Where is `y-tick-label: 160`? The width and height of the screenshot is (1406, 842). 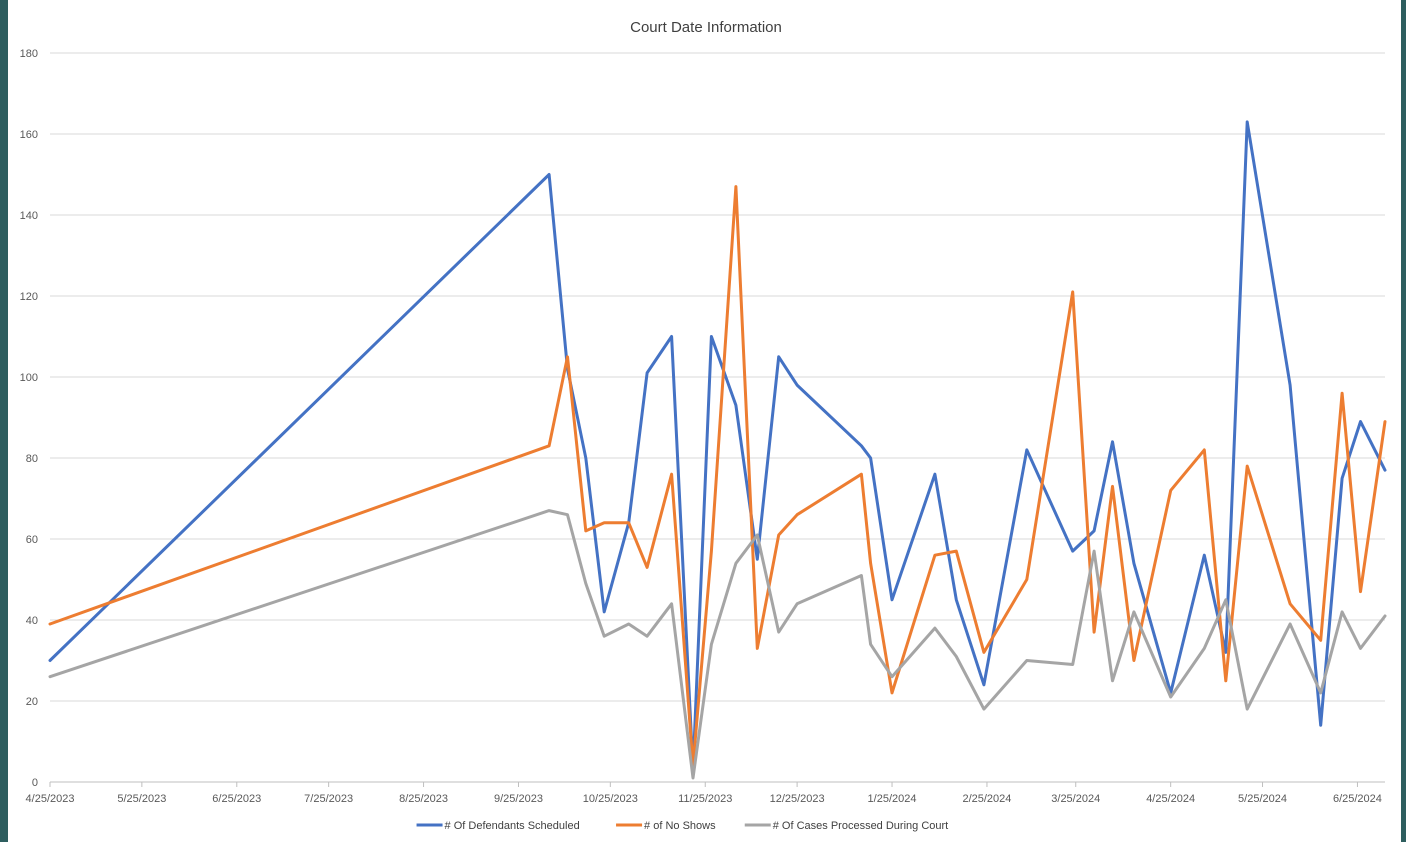 y-tick-label: 160 is located at coordinates (29, 135).